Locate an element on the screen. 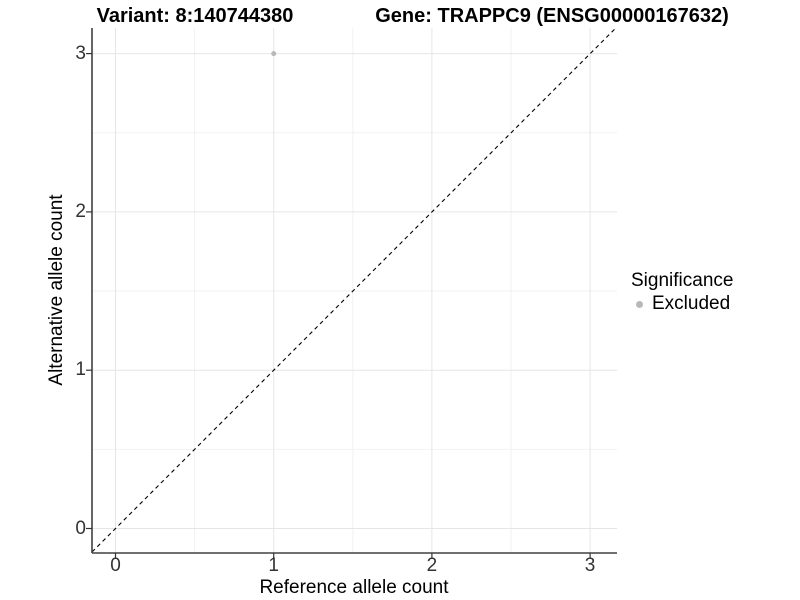 This screenshot has width=800, height=600. y-tick-label-2: 2 is located at coordinates (80, 211).